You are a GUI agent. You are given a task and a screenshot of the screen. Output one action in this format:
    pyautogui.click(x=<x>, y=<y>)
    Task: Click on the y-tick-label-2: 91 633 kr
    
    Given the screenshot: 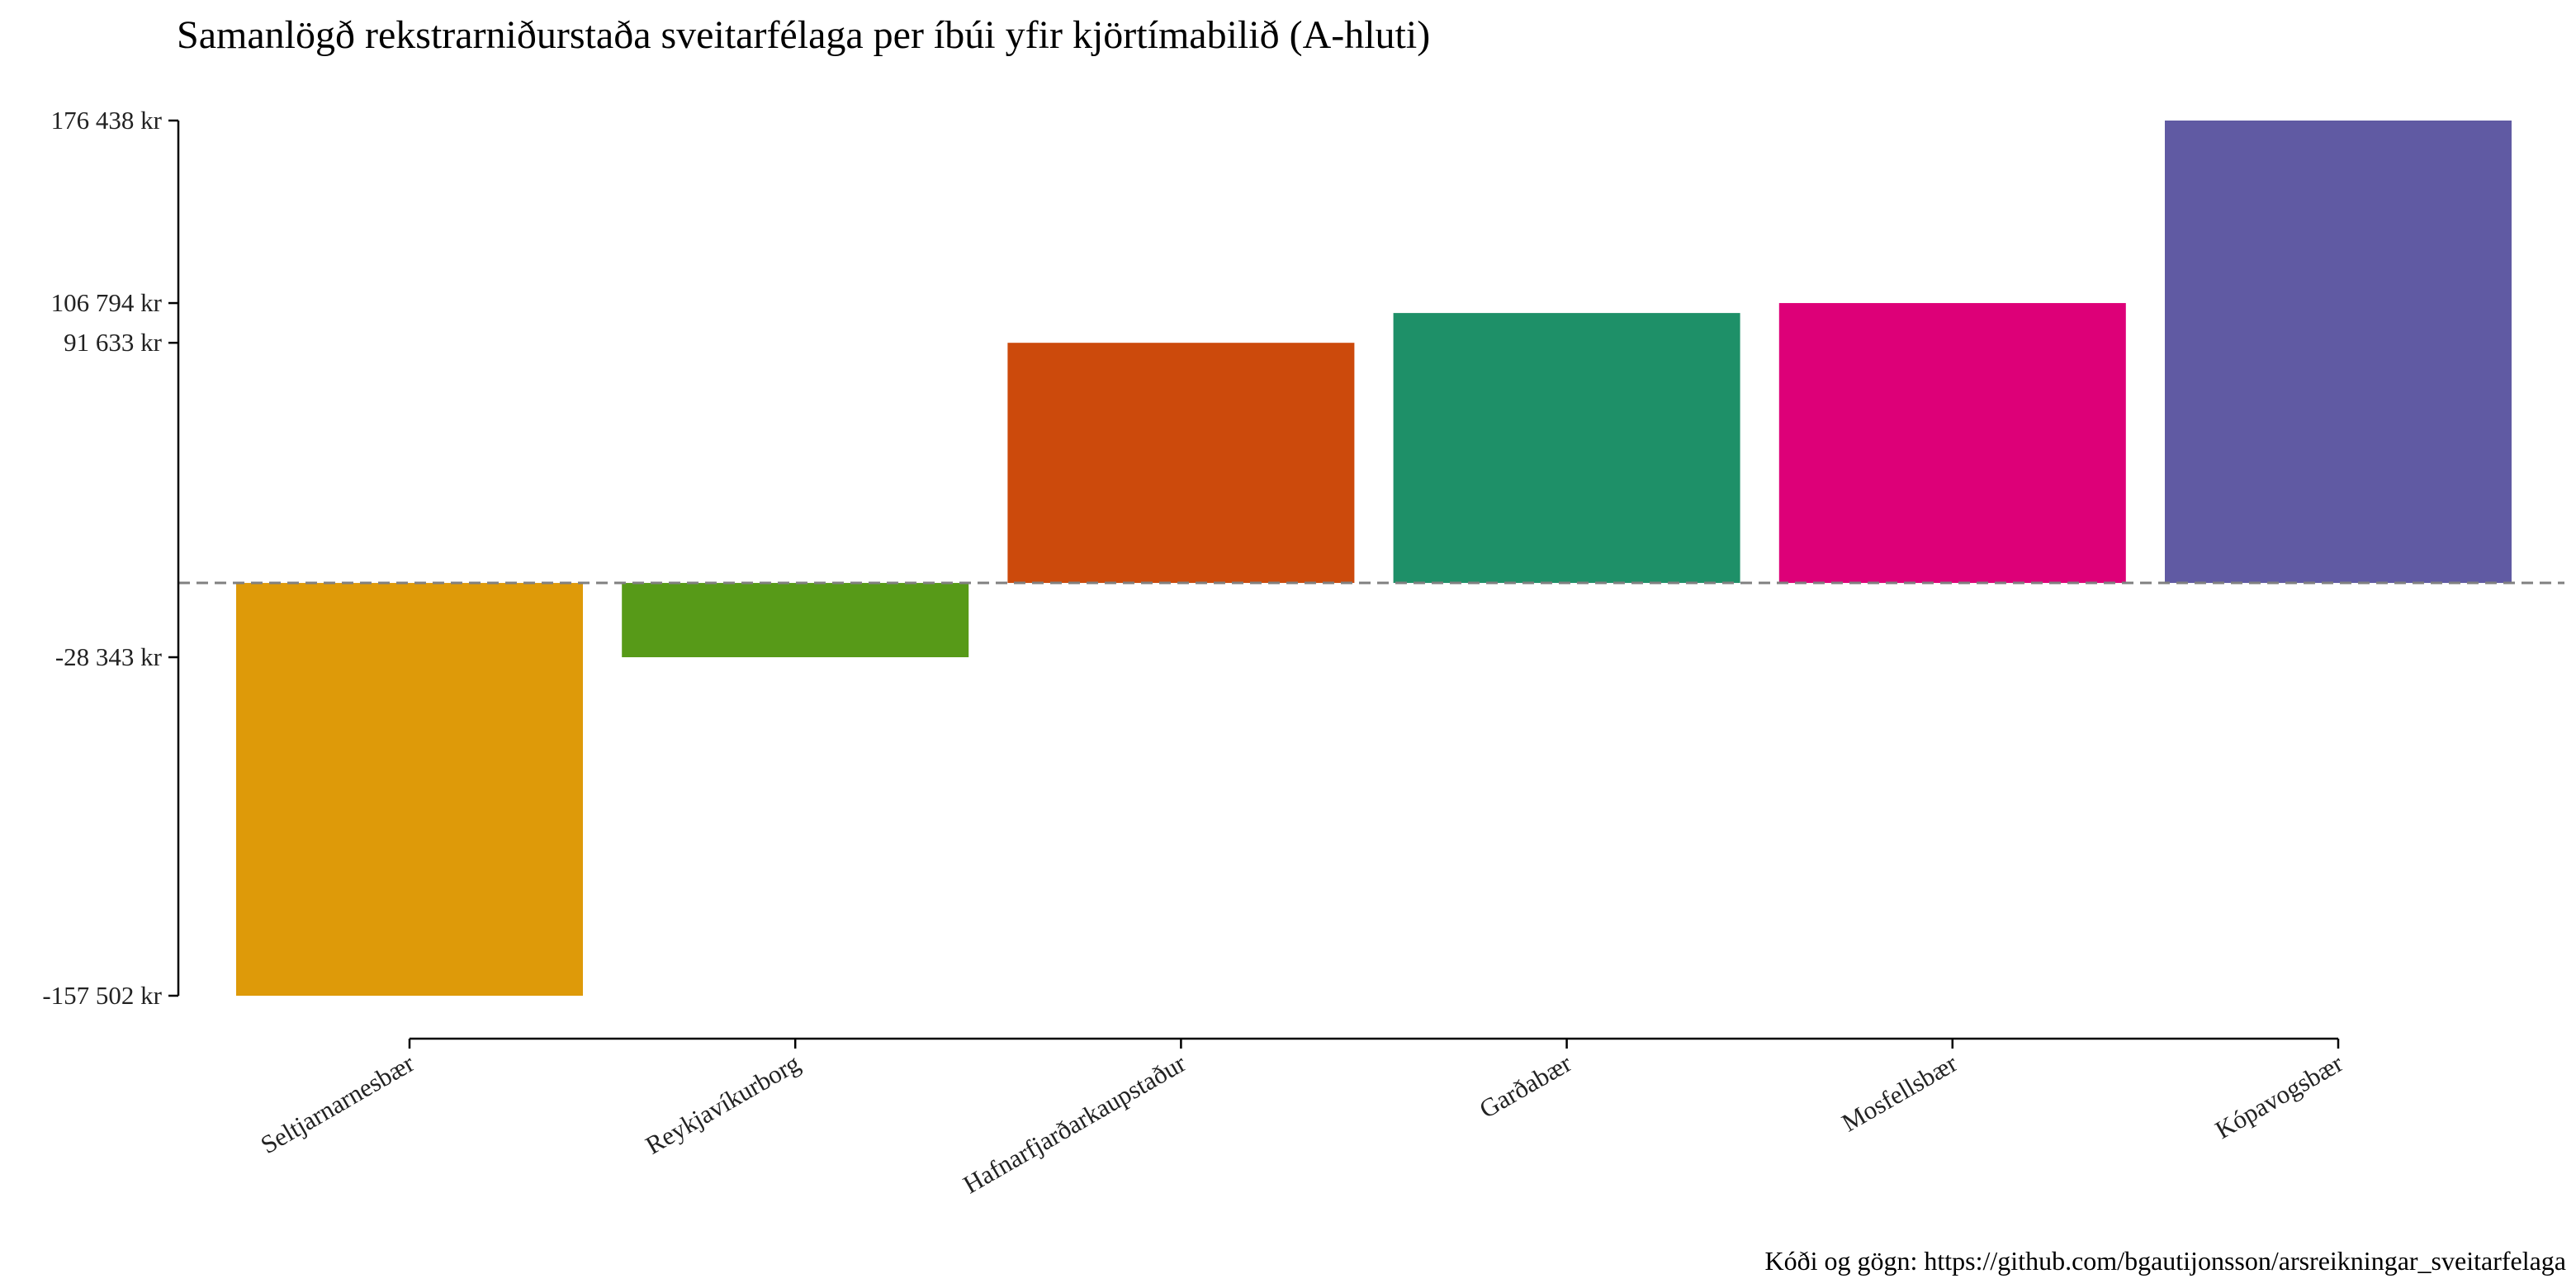 What is the action you would take?
    pyautogui.click(x=113, y=342)
    